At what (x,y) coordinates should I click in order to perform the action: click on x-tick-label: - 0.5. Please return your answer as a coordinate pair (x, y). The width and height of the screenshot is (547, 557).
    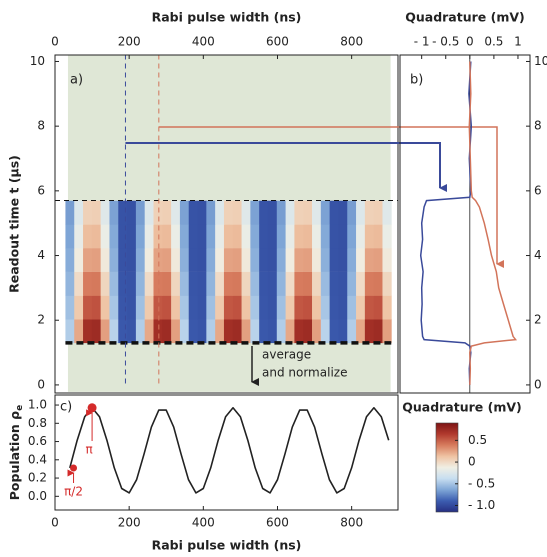
    Looking at the image, I should click on (445, 42).